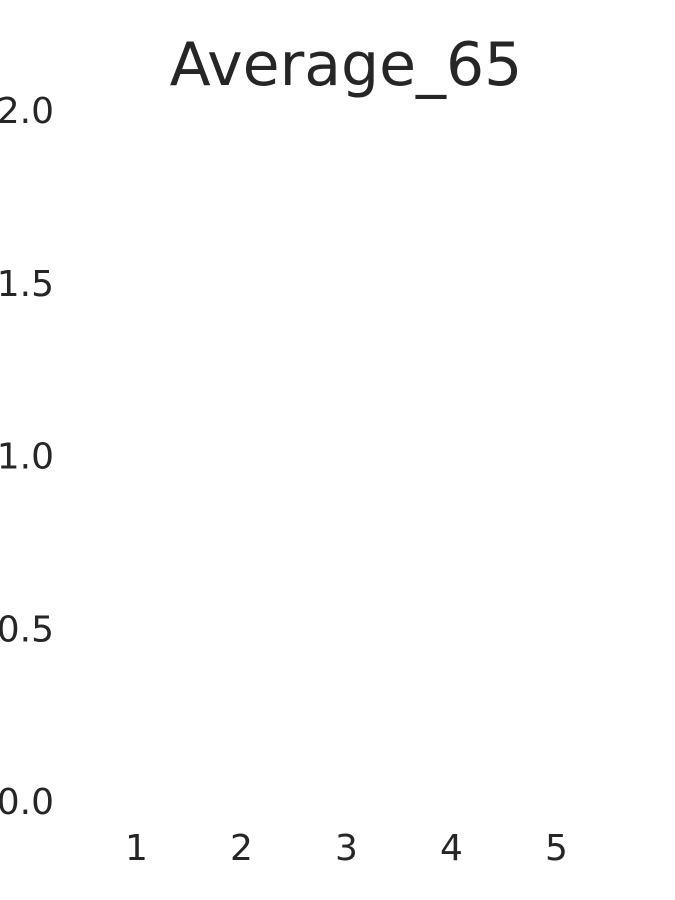 The width and height of the screenshot is (675, 900). I want to click on y-tick-label: 0.0, so click(27, 802).